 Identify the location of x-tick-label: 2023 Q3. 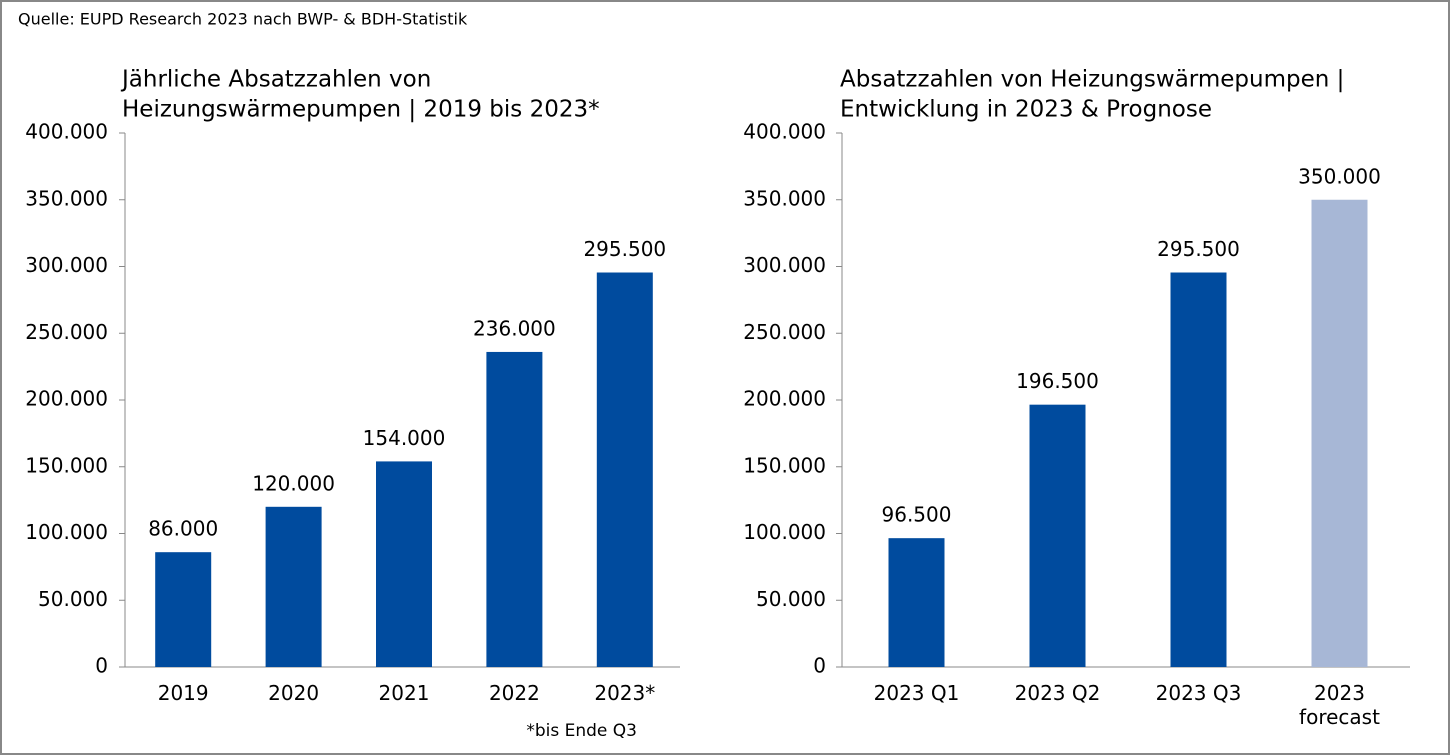
(1198, 693).